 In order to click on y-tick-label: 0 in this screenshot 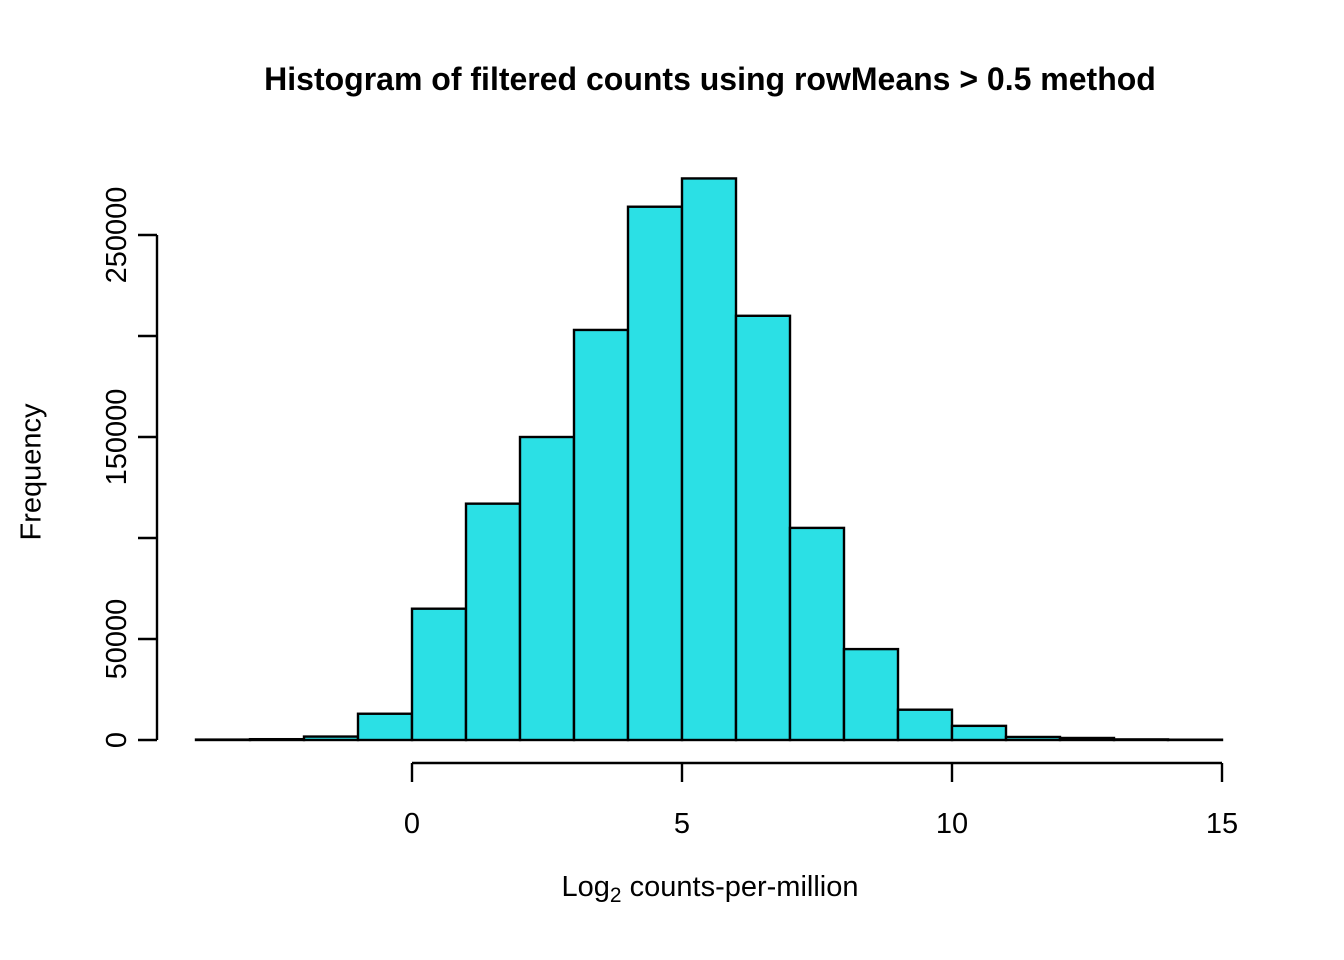, I will do `click(117, 740)`.